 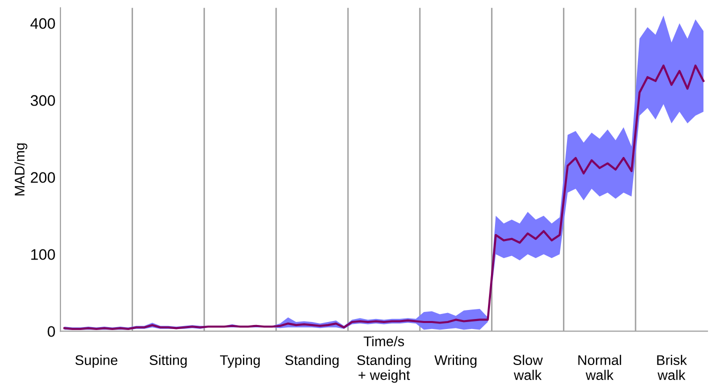 I want to click on y-tick-label: 200, so click(x=42, y=177).